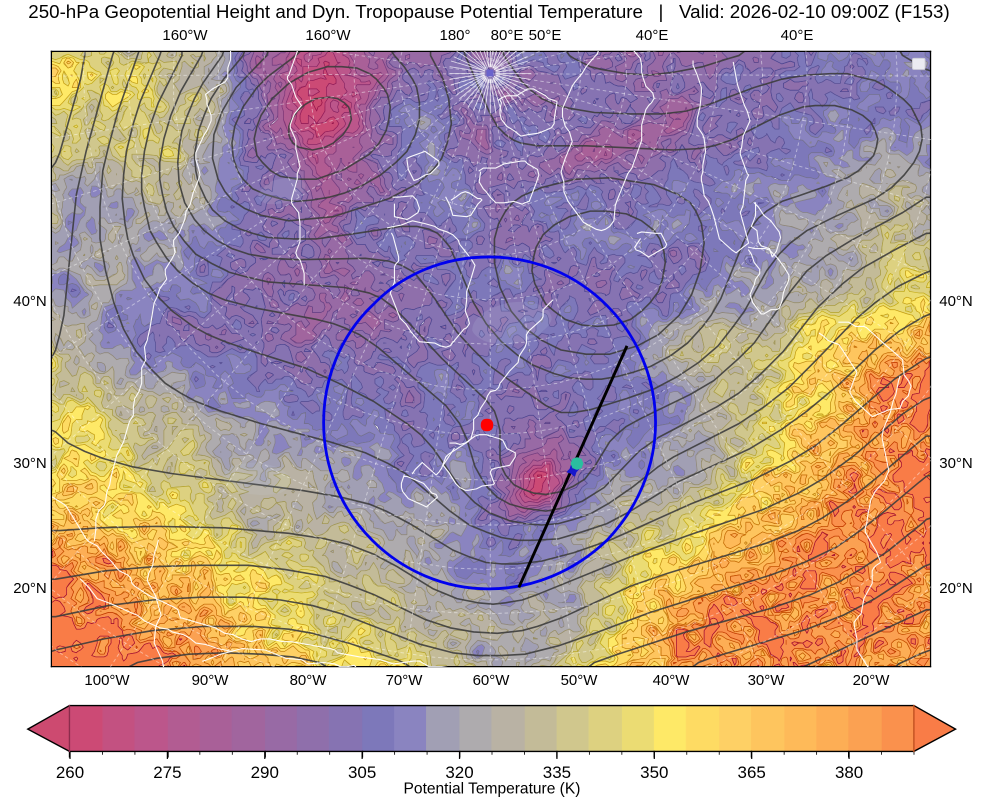 This screenshot has width=981, height=805. What do you see at coordinates (580, 680) in the screenshot?
I see `svg-text: 50°W` at bounding box center [580, 680].